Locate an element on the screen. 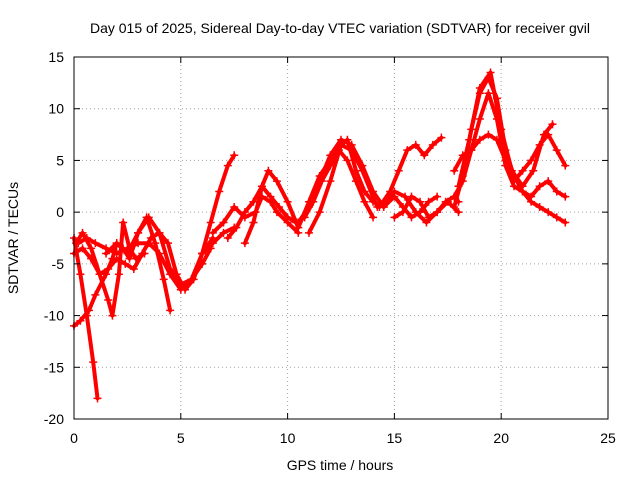  y-tick-label: -10 is located at coordinates (54, 316).